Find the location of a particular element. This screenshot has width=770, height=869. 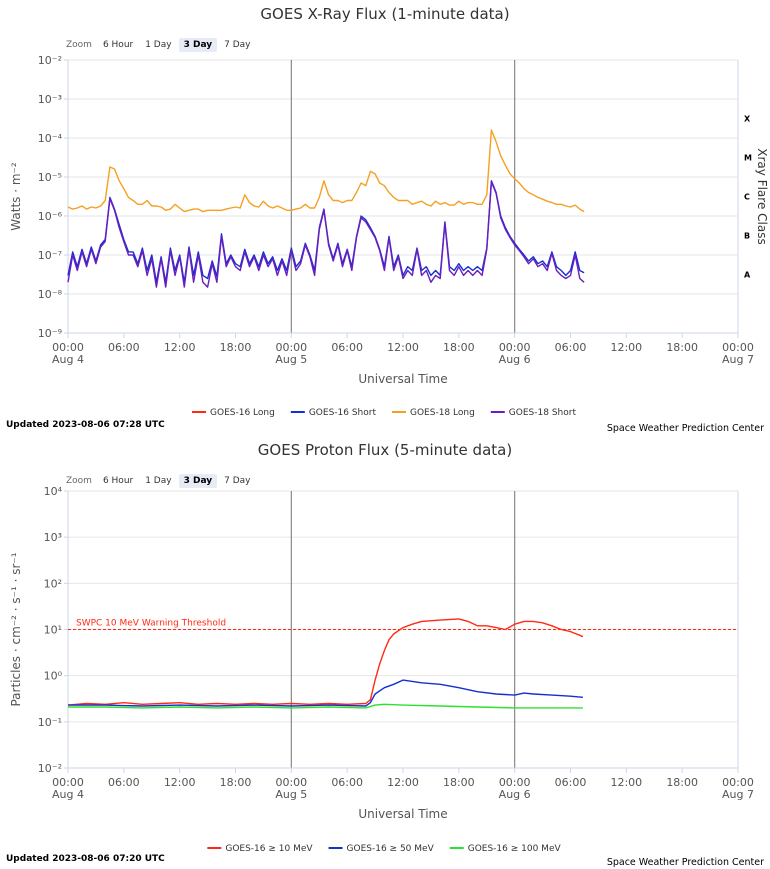

legend-item: GOES-16 Short is located at coordinates (333, 413).